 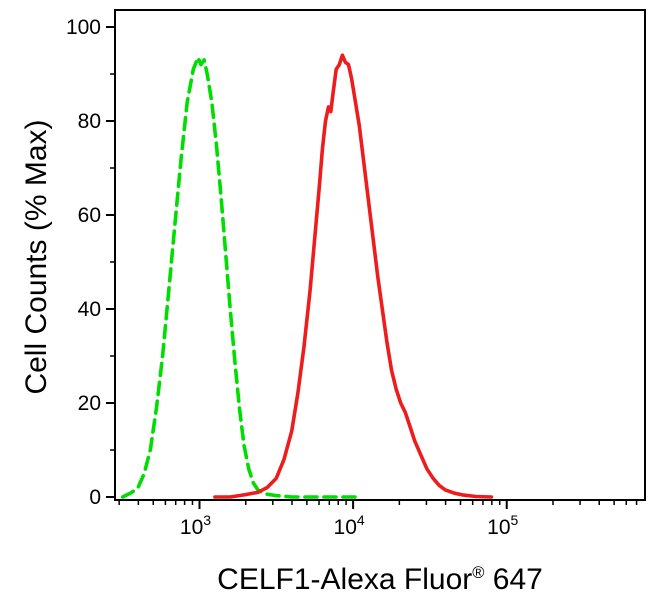 What do you see at coordinates (89, 309) in the screenshot?
I see `y-tick-label: 40` at bounding box center [89, 309].